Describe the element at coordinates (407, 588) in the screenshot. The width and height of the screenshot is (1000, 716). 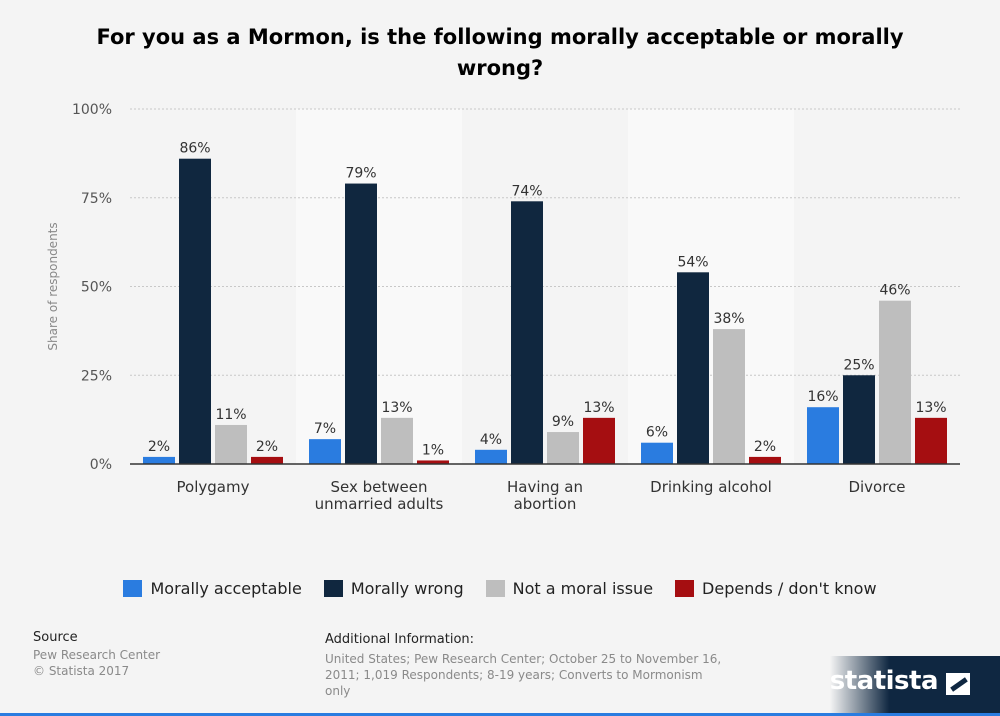
I see `legend-label: Morally wrong` at that location.